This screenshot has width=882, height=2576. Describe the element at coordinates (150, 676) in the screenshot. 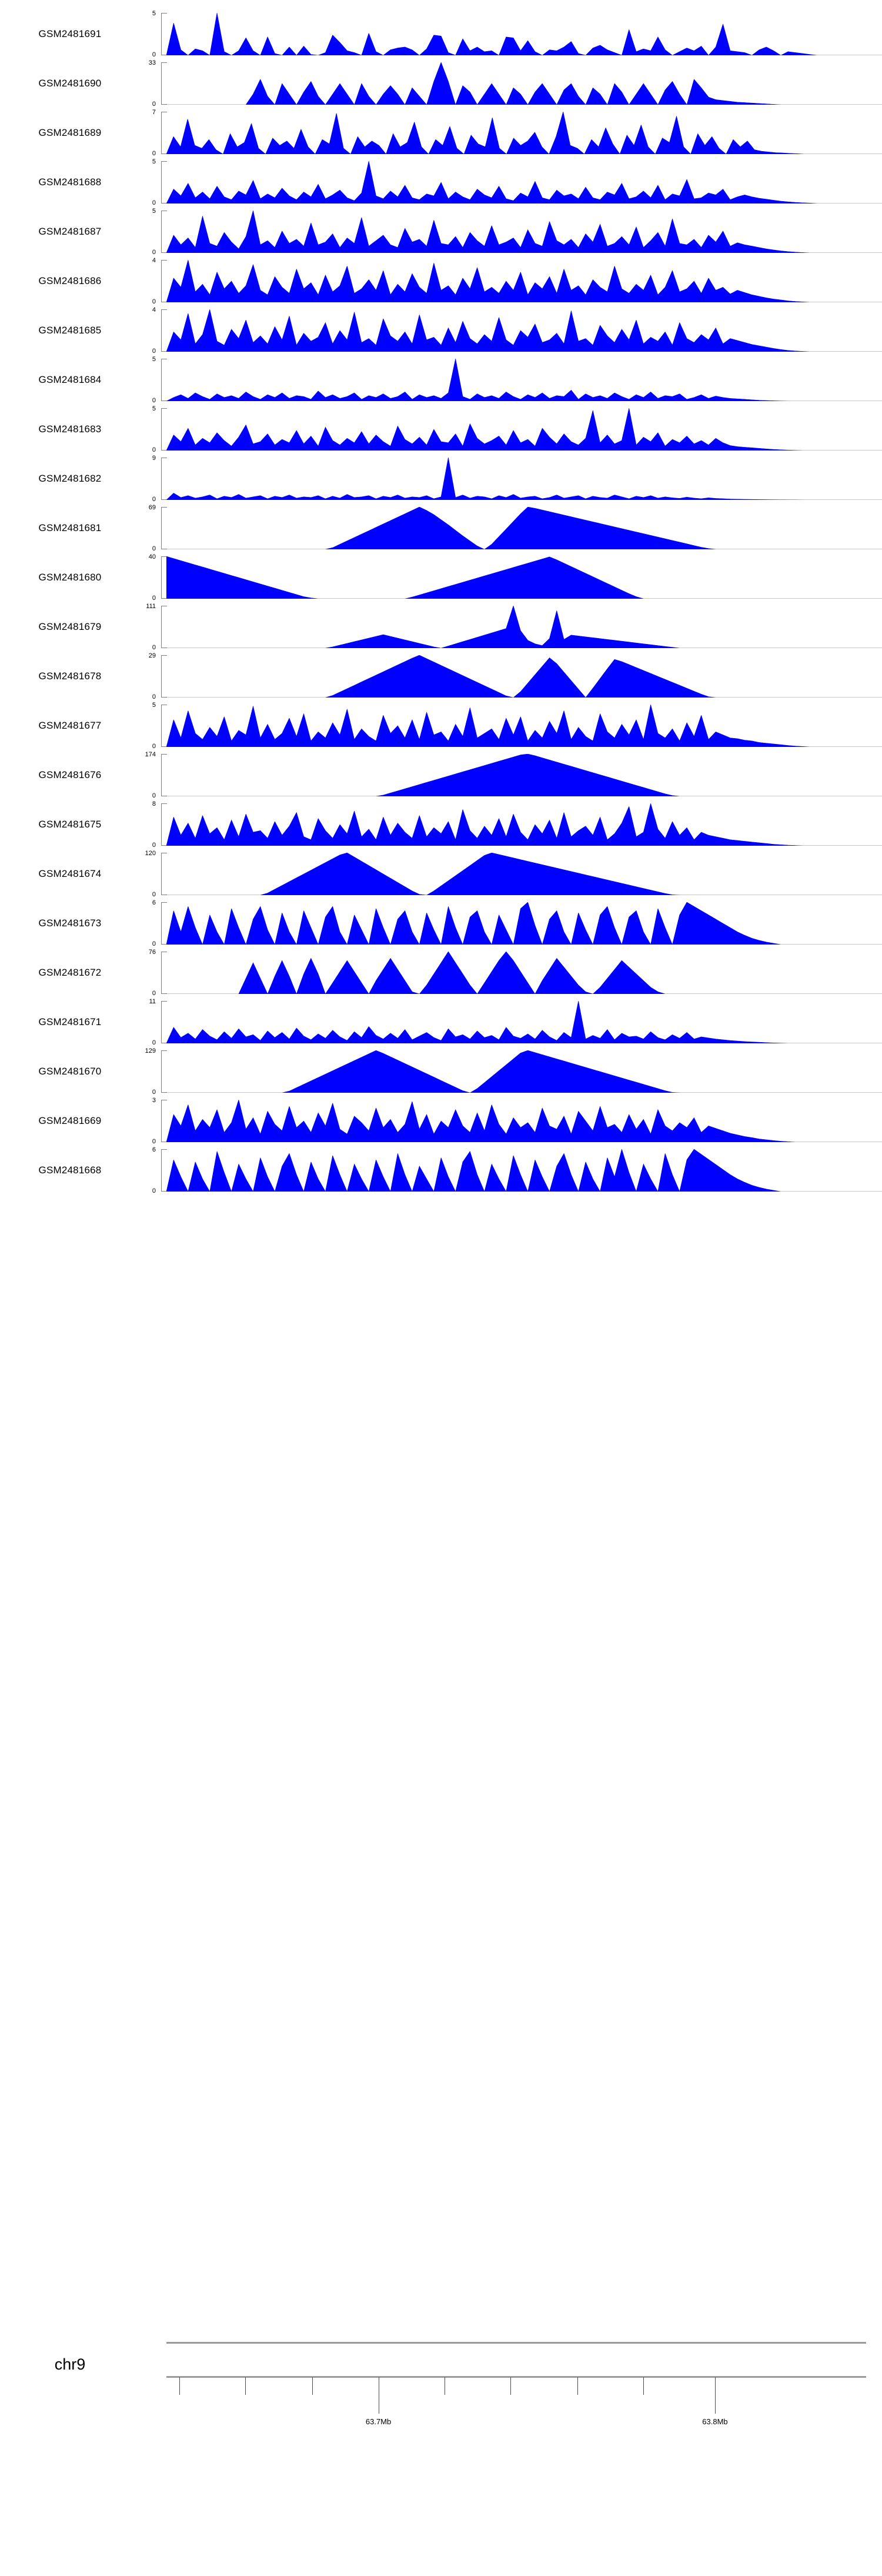

I see `y-axis: 29 0` at that location.